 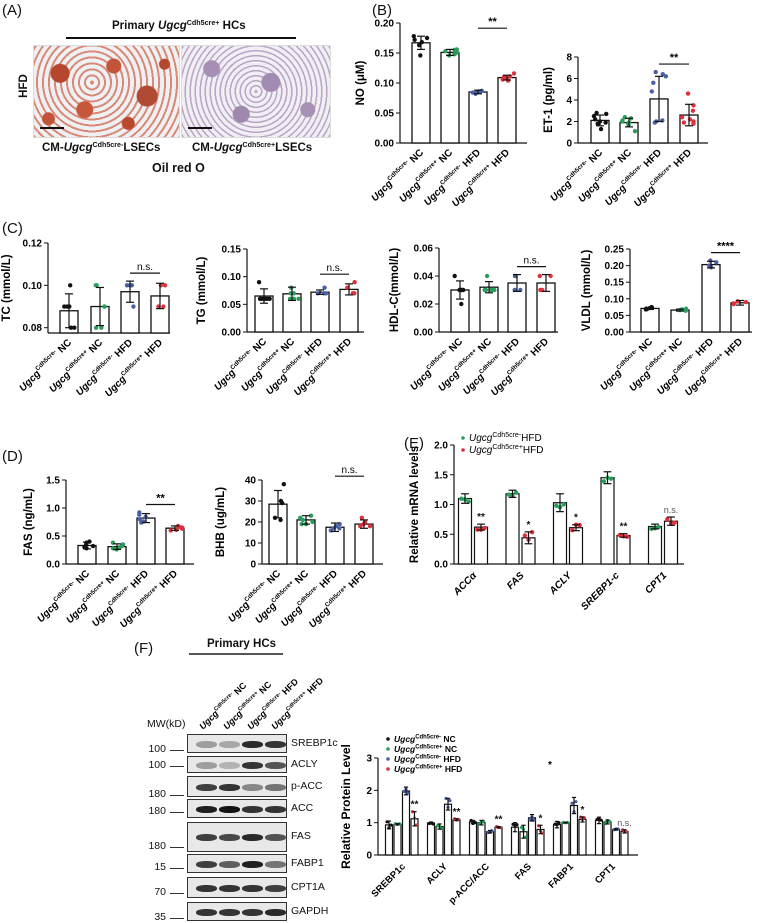 What do you see at coordinates (302, 807) in the screenshot?
I see `blot-protein-label: ACC` at bounding box center [302, 807].